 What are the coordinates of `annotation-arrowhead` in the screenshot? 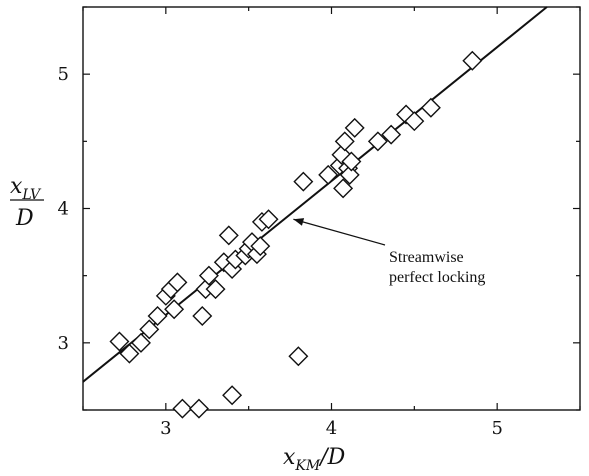 It's located at (299, 222).